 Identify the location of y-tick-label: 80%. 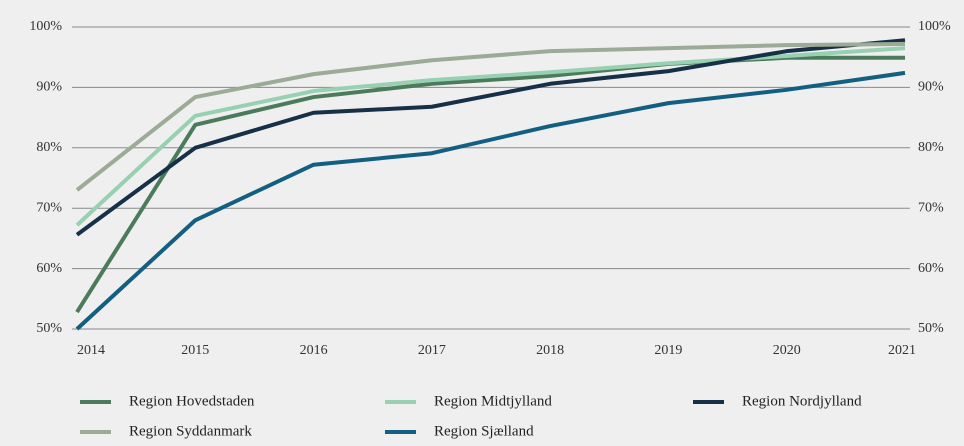
(49, 147).